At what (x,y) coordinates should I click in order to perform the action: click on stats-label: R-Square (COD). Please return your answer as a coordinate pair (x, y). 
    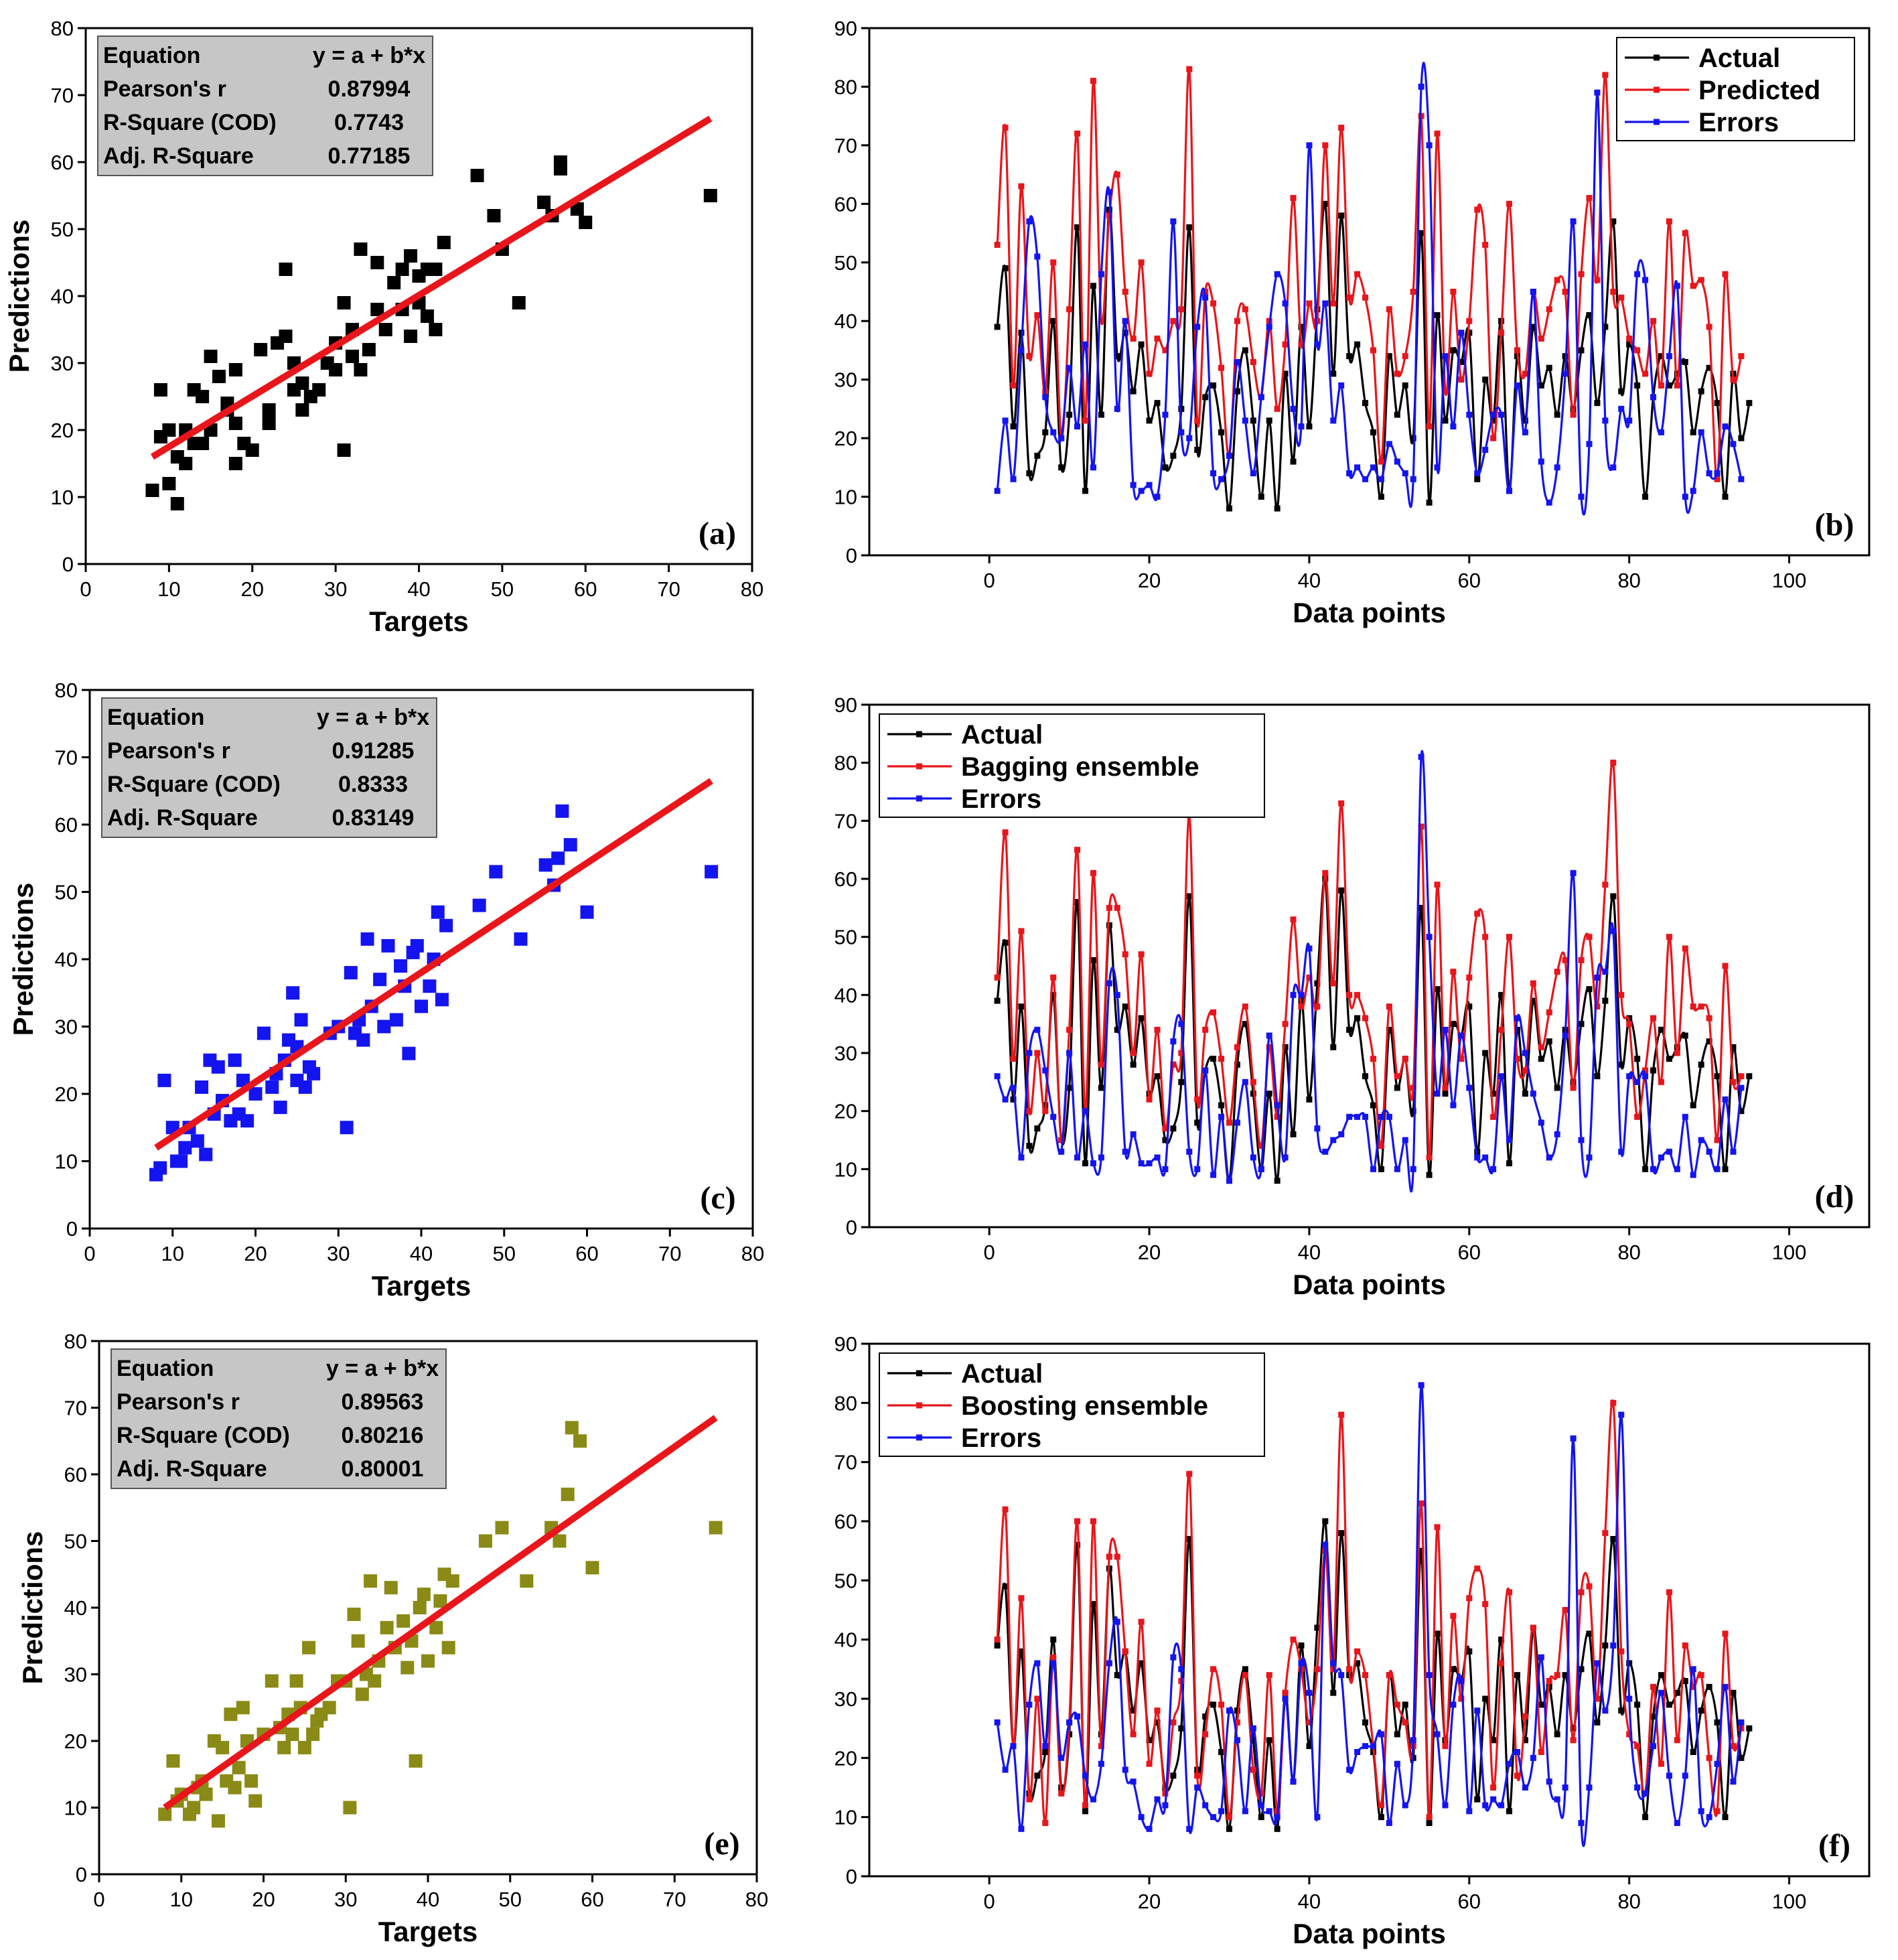
    Looking at the image, I should click on (190, 123).